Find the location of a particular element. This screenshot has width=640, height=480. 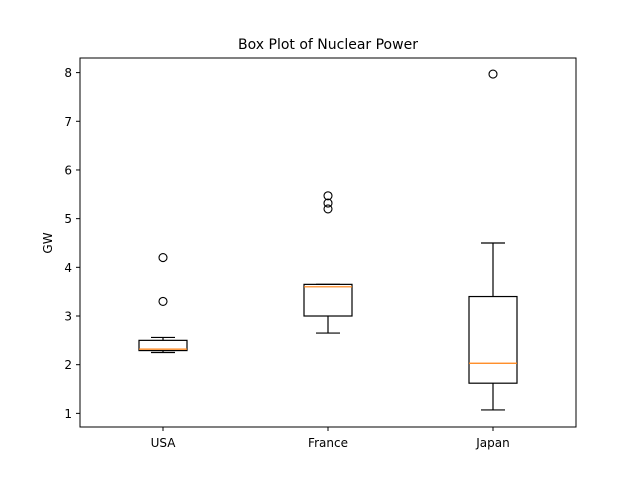

y-tick-label: 4 is located at coordinates (68, 268).